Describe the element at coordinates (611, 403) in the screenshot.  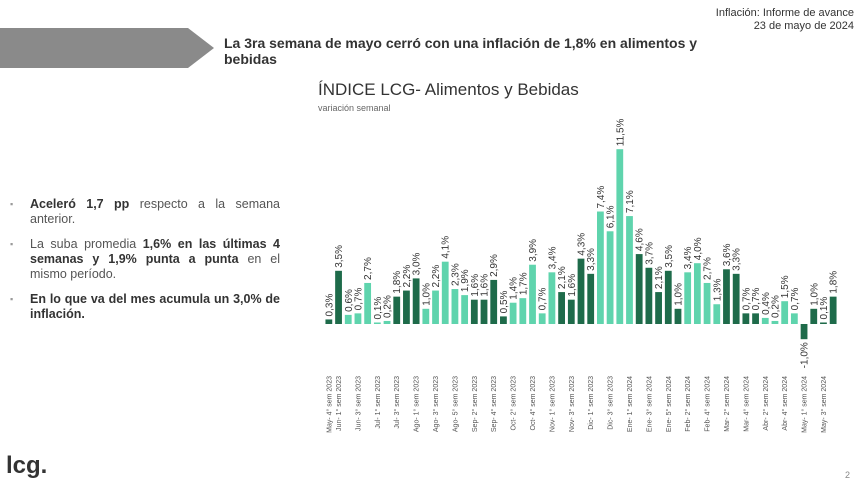
I see `x-tick-label: Dic- 3° sem 2023` at that location.